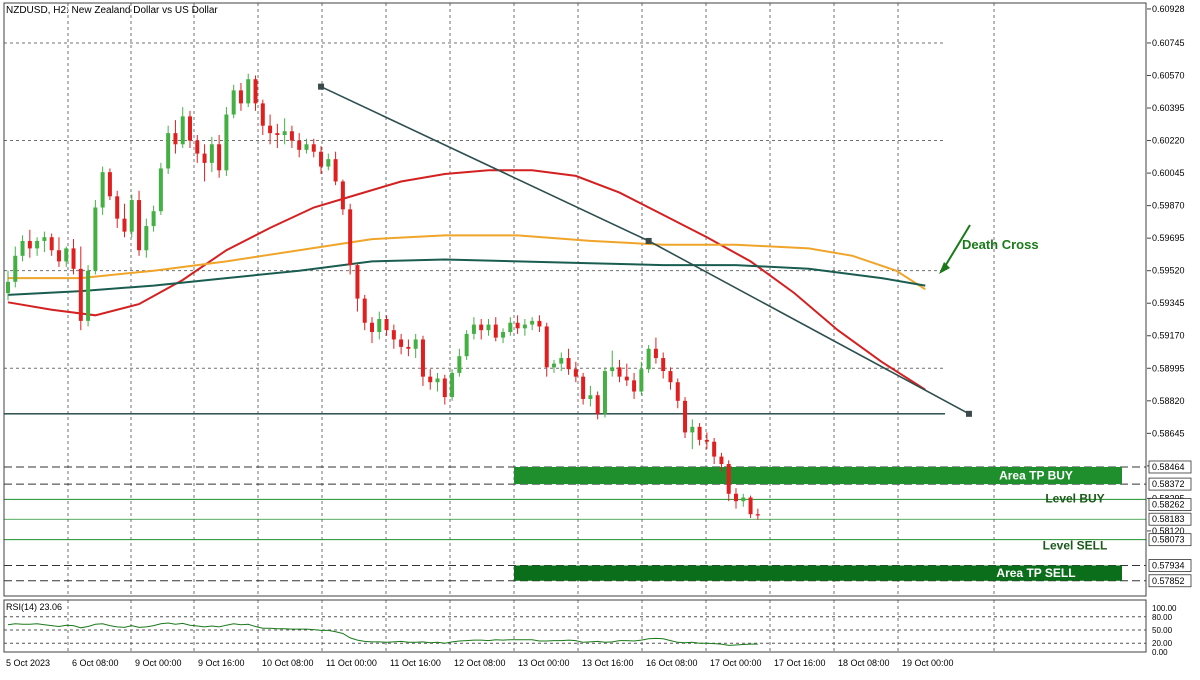  Describe the element at coordinates (1162, 617) in the screenshot. I see `rsi-tick-label: 80.00` at that location.